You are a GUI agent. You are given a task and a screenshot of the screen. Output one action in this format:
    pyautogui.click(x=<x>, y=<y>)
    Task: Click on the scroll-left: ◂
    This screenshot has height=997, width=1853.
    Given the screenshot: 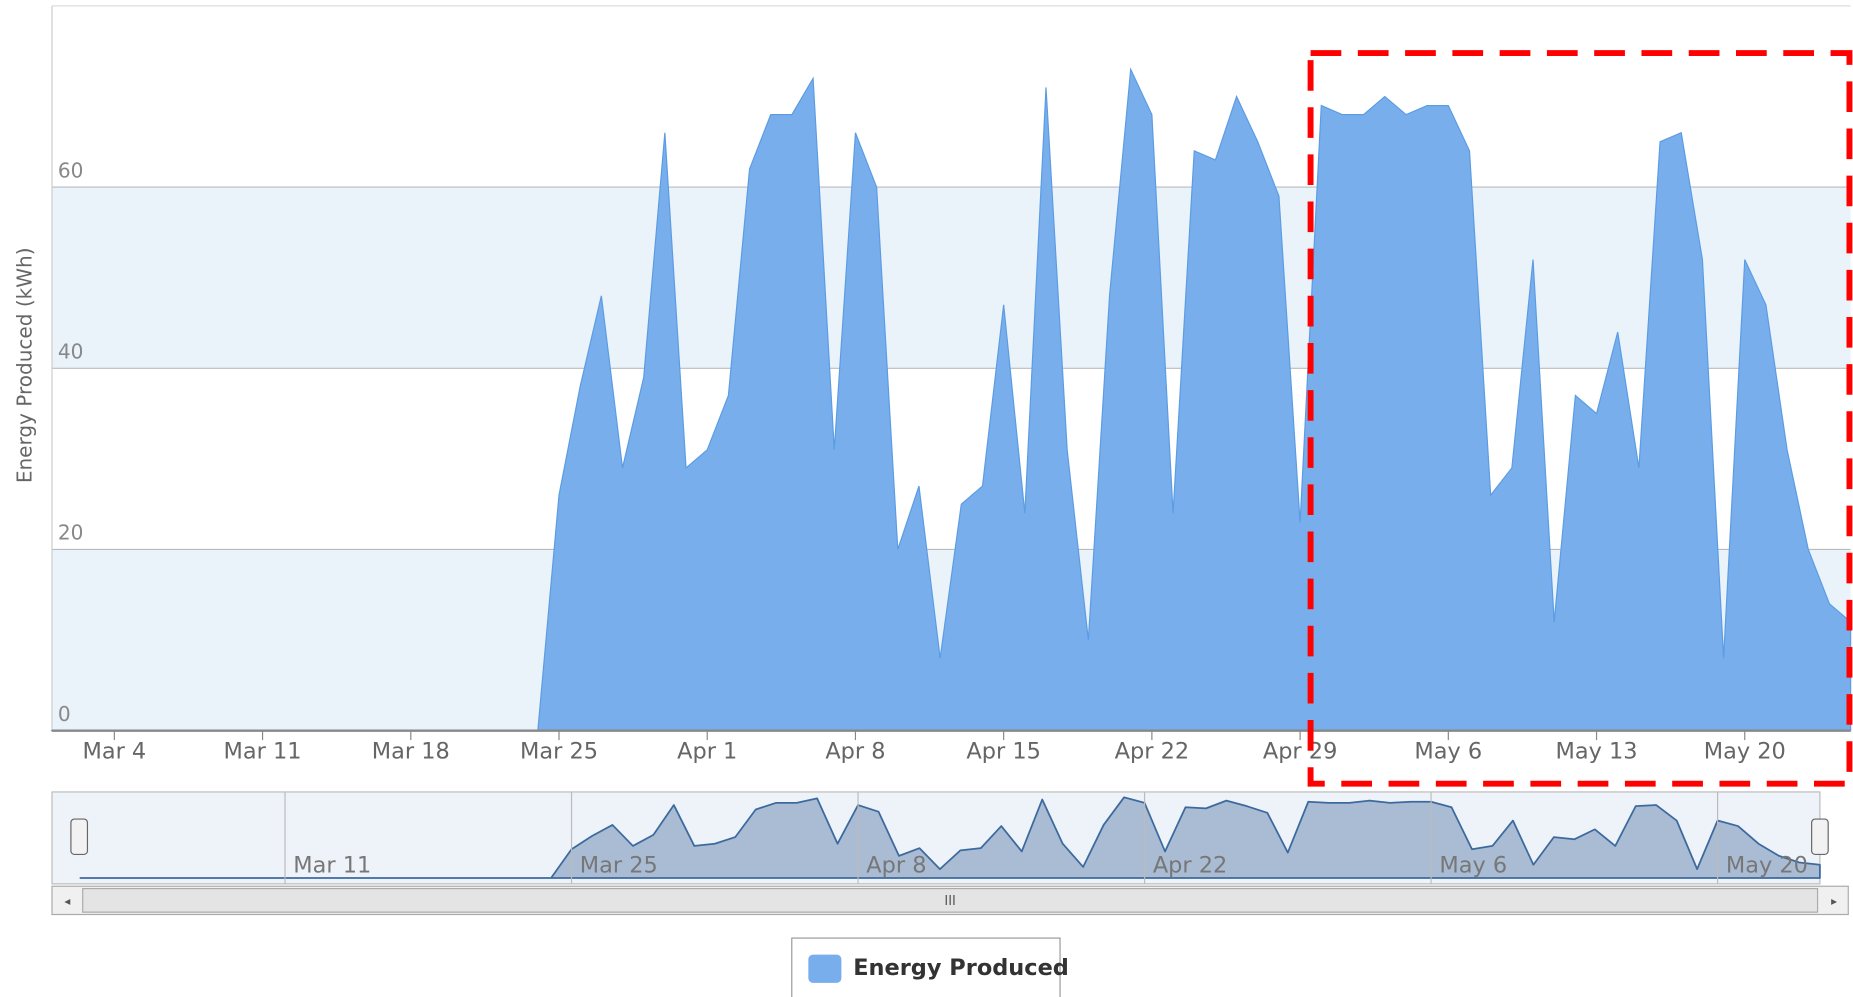 What is the action you would take?
    pyautogui.click(x=67, y=901)
    